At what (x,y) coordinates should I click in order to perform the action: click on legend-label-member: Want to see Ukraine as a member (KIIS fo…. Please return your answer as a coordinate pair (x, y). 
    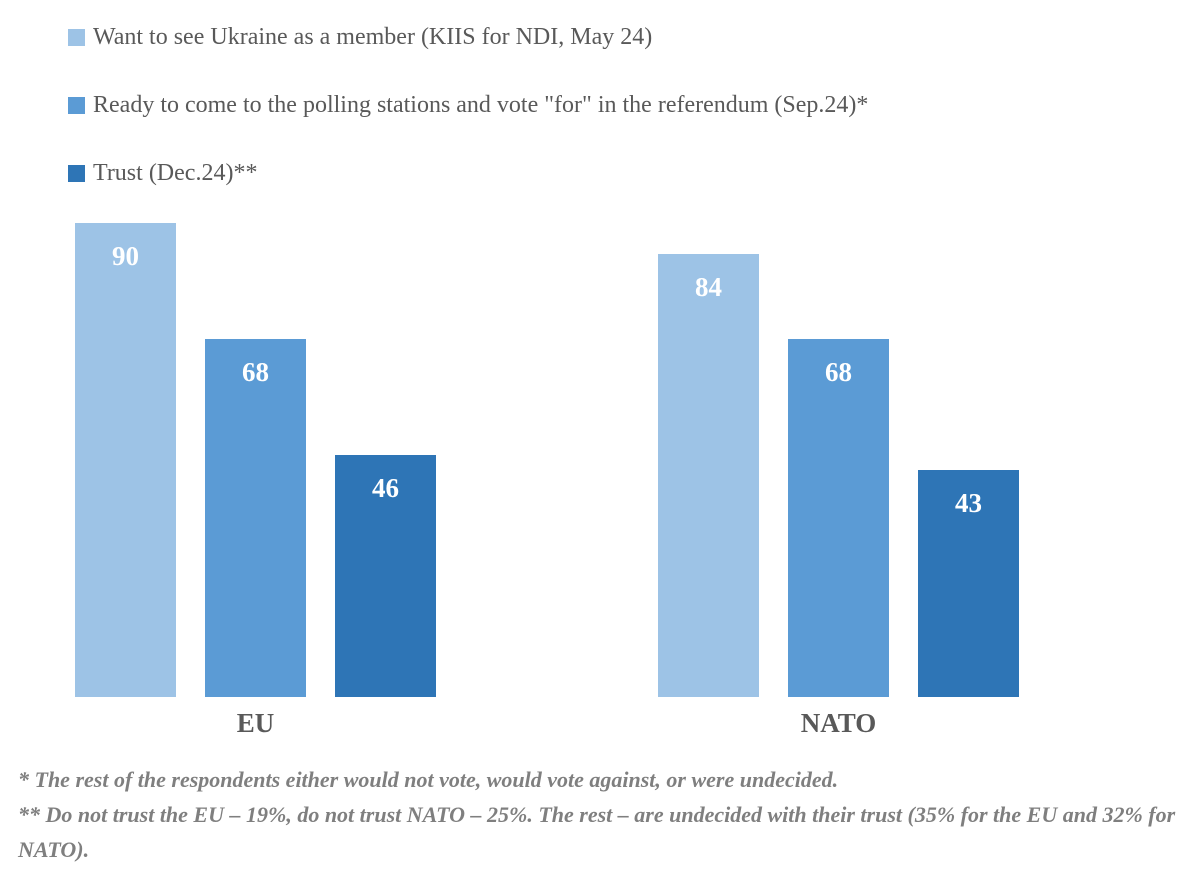
    Looking at the image, I should click on (373, 36).